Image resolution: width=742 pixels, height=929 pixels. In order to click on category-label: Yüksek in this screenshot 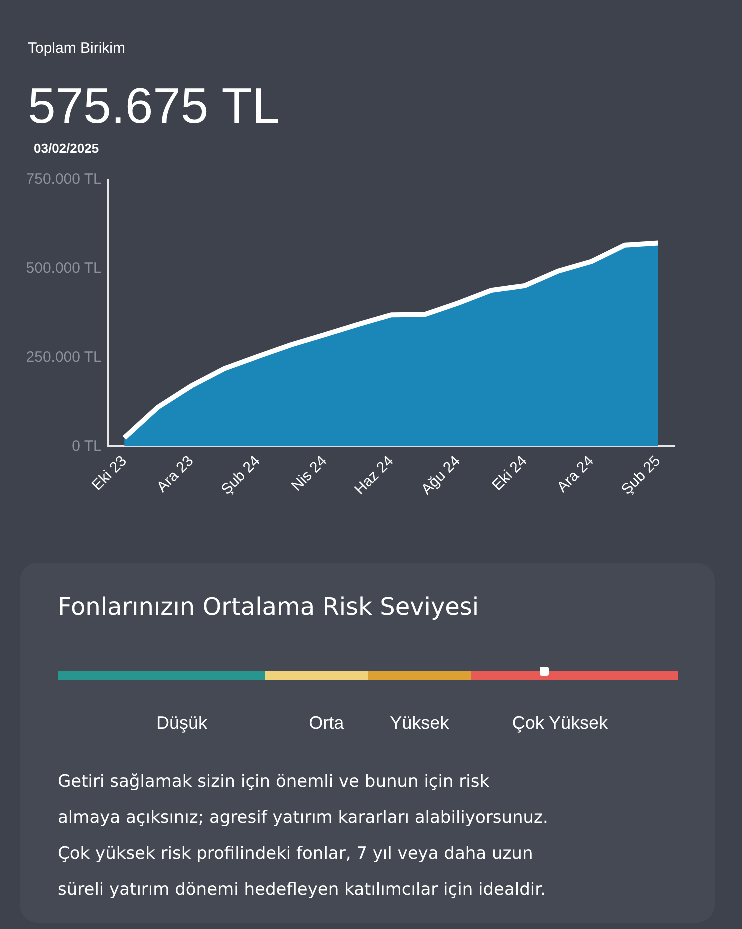, I will do `click(420, 723)`.